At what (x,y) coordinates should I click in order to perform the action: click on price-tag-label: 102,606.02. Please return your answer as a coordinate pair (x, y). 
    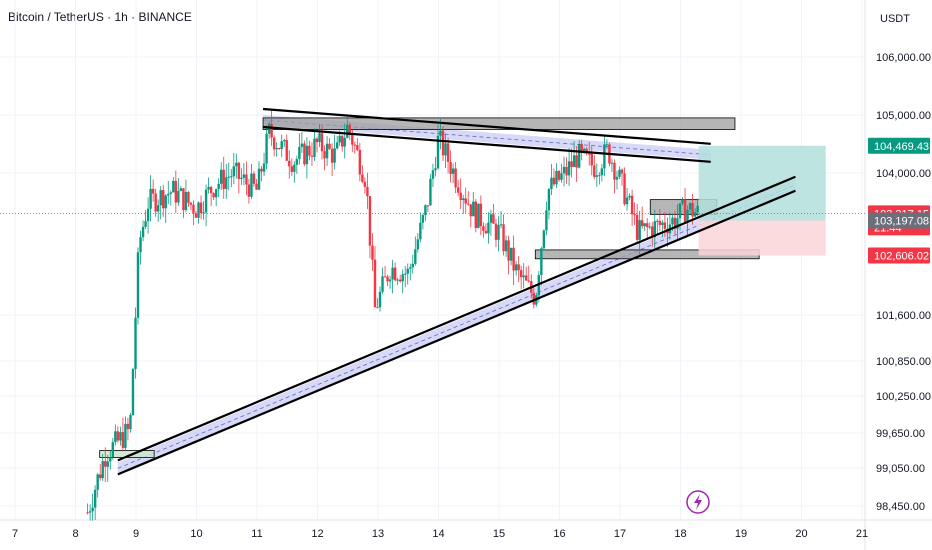
    Looking at the image, I should click on (901, 256).